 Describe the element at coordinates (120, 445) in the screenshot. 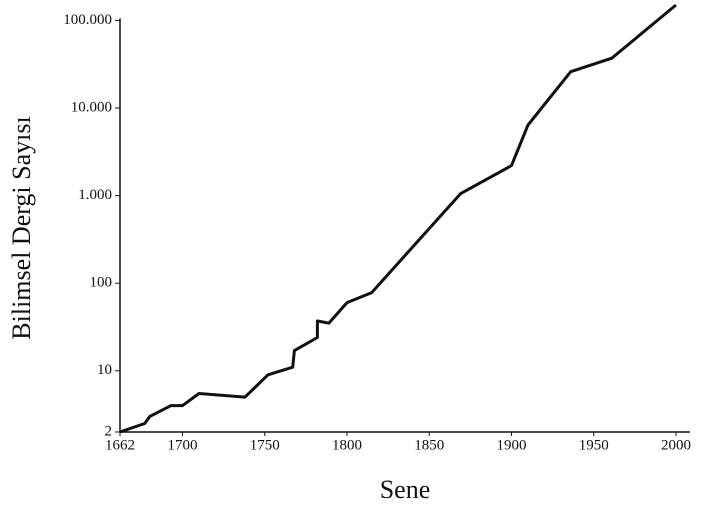

I see `x-tick-label: 1662` at that location.